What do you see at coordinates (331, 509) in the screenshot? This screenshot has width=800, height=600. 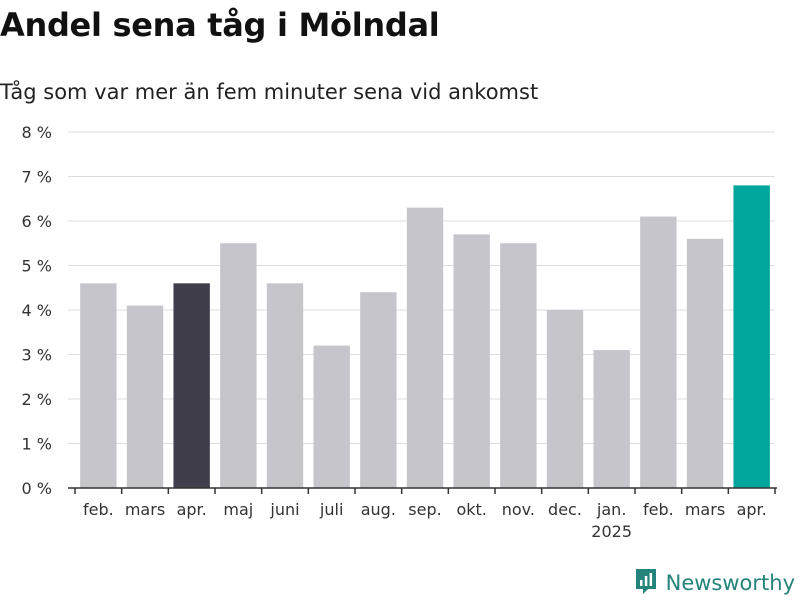 I see `x-tick-label: juli` at bounding box center [331, 509].